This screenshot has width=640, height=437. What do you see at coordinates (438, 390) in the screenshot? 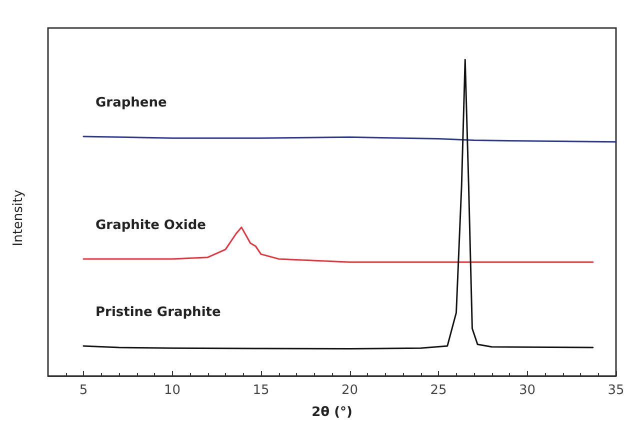
I see `x-tick-label: 25` at bounding box center [438, 390].